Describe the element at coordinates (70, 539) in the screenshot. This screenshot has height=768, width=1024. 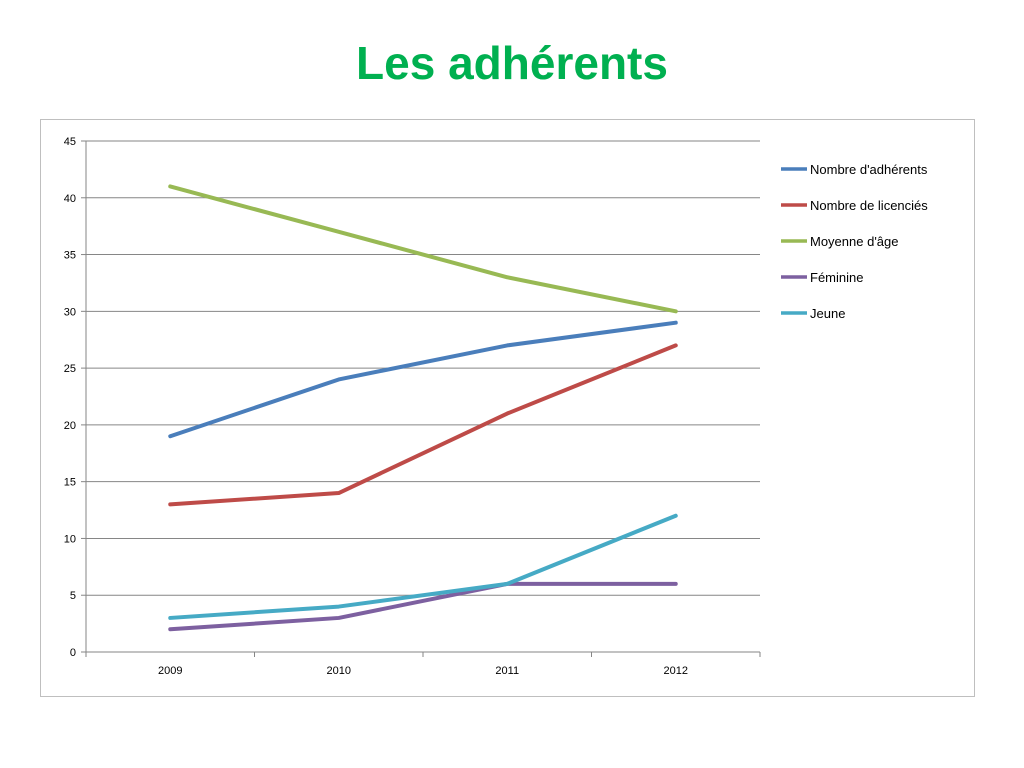
I see `y-tick-label: 10` at that location.